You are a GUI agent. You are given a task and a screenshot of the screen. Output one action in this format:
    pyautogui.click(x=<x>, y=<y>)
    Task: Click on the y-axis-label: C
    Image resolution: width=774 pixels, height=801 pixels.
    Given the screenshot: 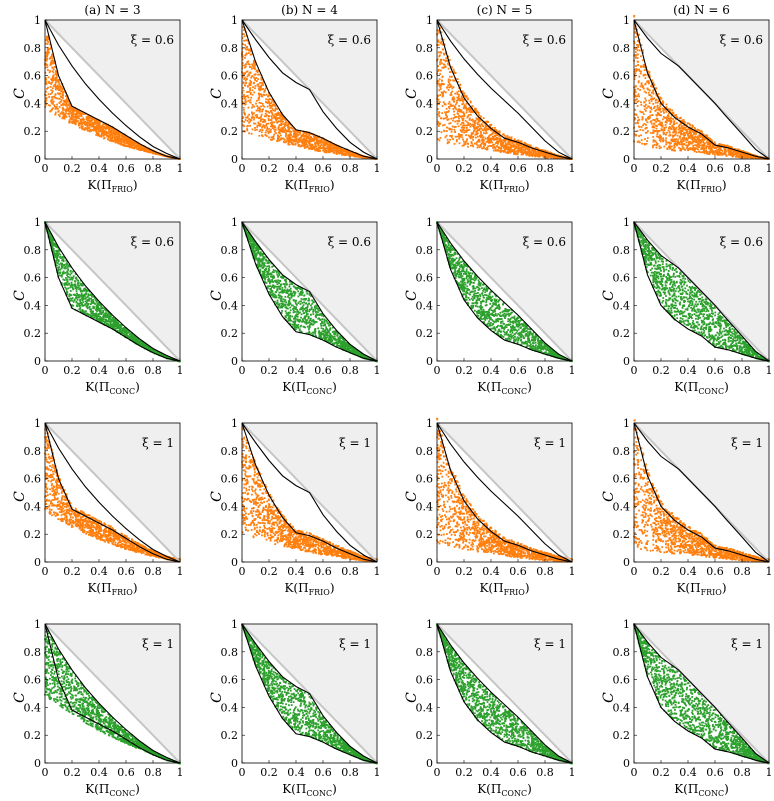 What is the action you would take?
    pyautogui.click(x=217, y=93)
    